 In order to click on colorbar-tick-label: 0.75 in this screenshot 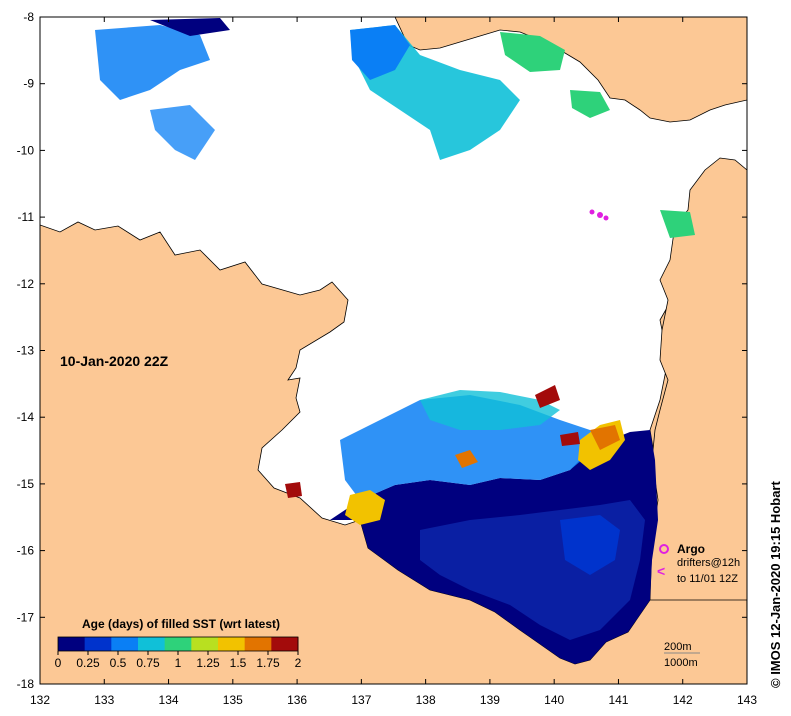, I will do `click(148, 663)`.